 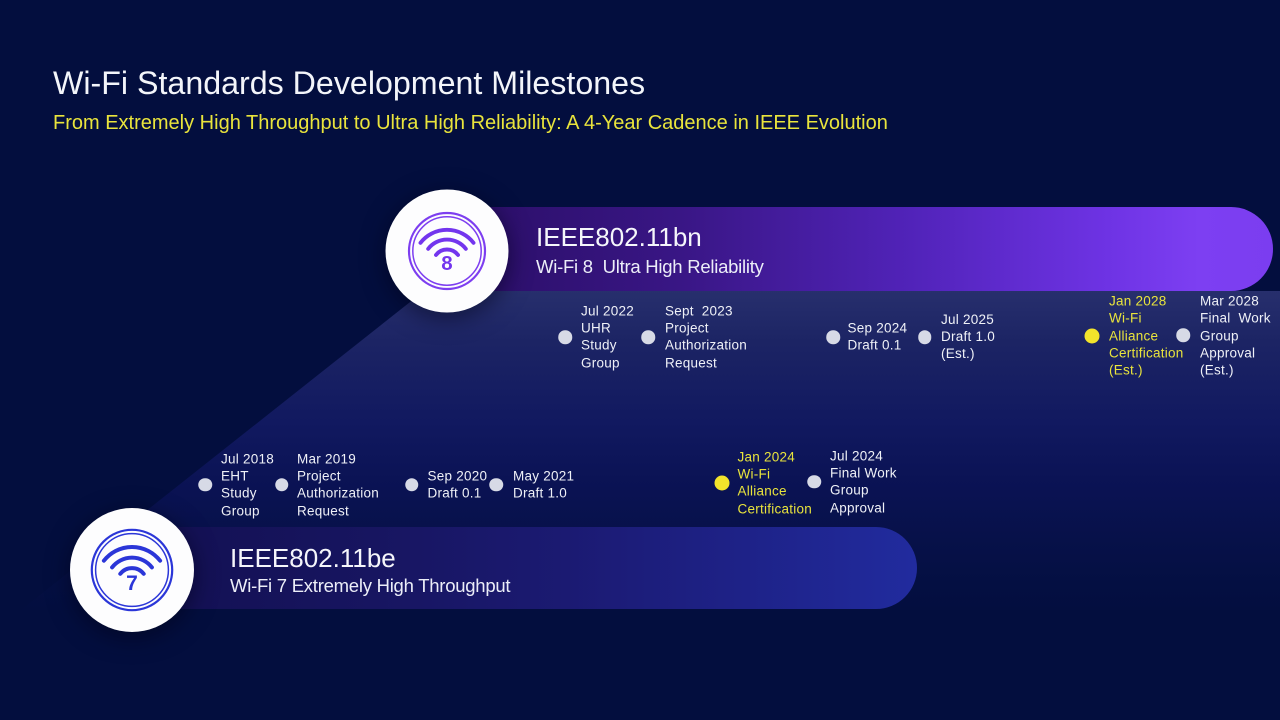 I want to click on svg-text: 7, so click(x=132, y=583).